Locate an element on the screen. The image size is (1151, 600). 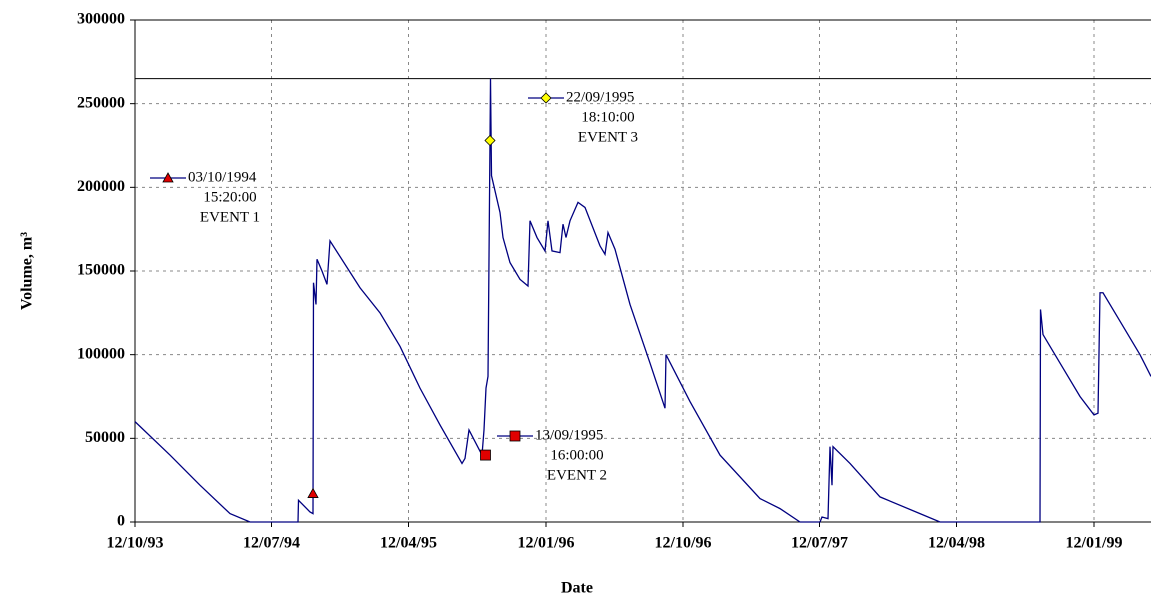
event-date: 03/10/1994 is located at coordinates (222, 177).